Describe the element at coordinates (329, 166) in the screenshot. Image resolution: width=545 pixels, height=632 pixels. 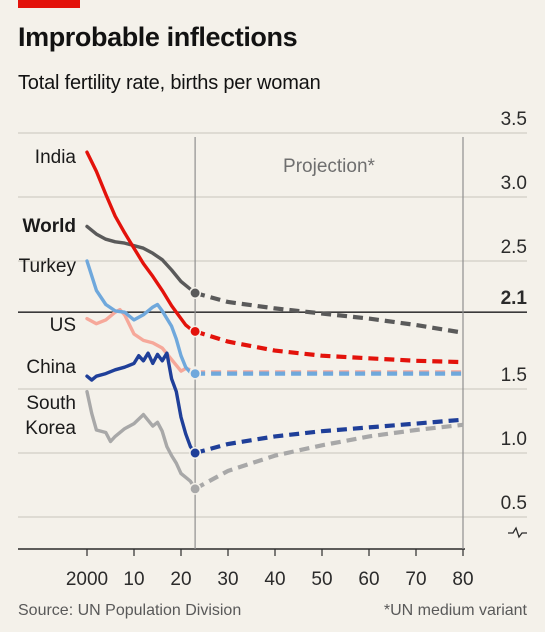
I see `projection-label: Projection*` at that location.